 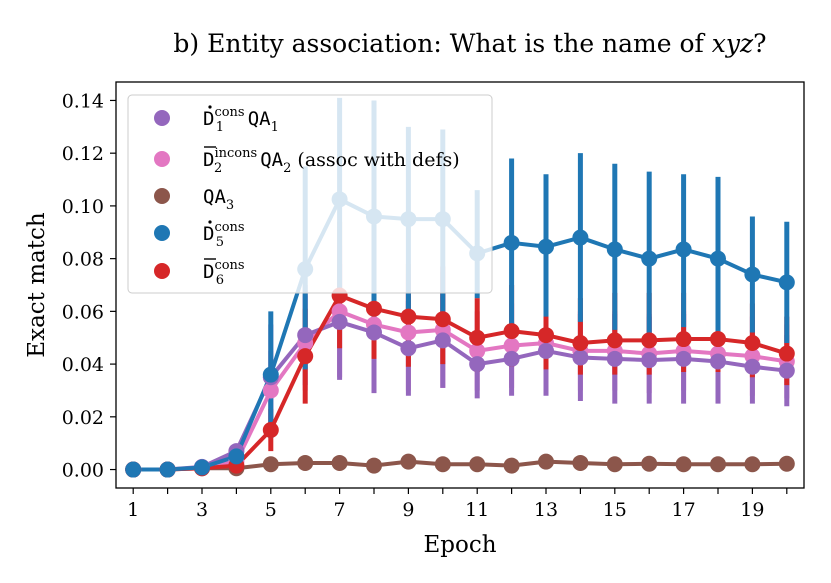 I want to click on xtick-label-19: 19, so click(x=752, y=510).